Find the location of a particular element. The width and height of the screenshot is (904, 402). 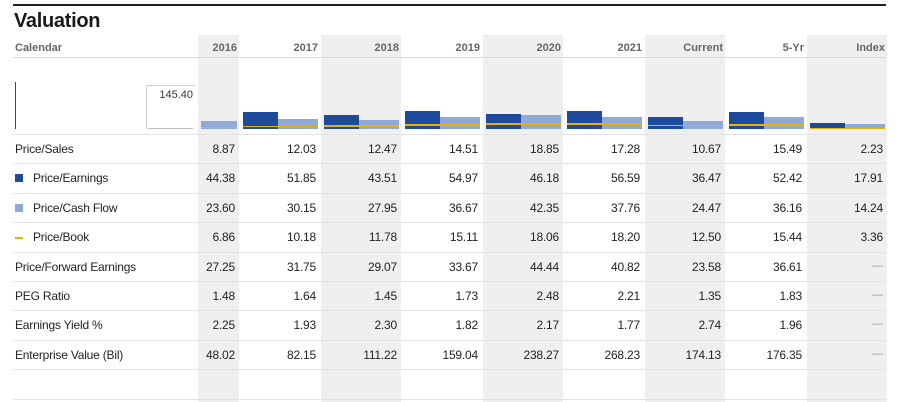

table-cell: 176.35 is located at coordinates (784, 354).